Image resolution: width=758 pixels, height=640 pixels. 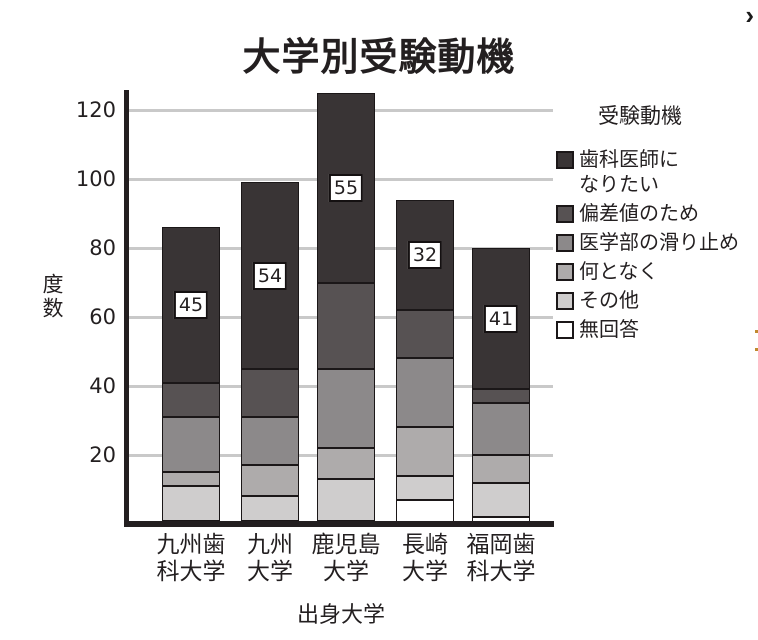 I want to click on x-tick-label: 九州歯 科大学, so click(x=191, y=557).